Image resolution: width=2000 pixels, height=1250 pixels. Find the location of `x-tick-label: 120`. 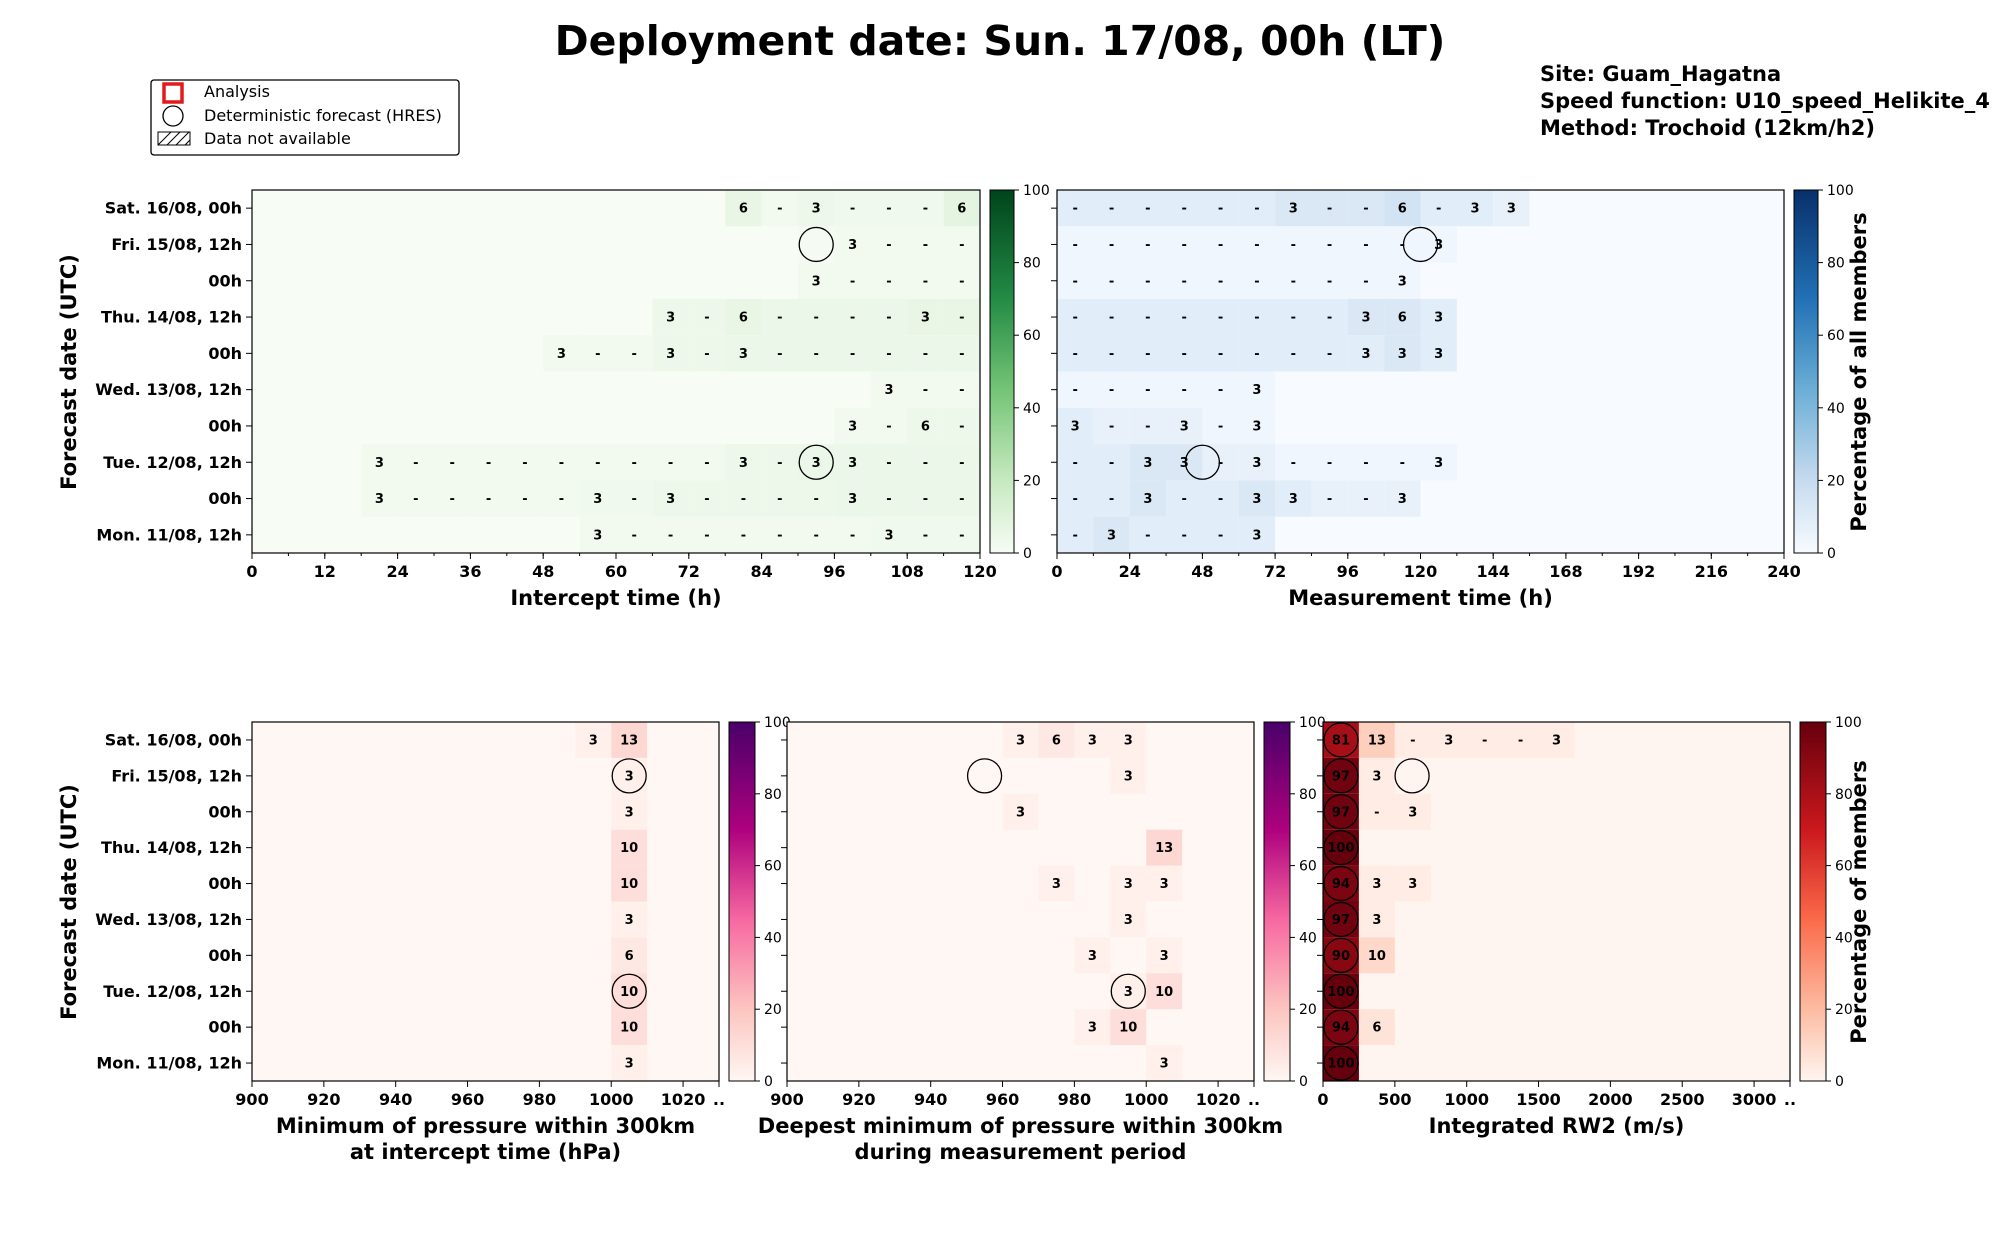

x-tick-label: 120 is located at coordinates (979, 571).